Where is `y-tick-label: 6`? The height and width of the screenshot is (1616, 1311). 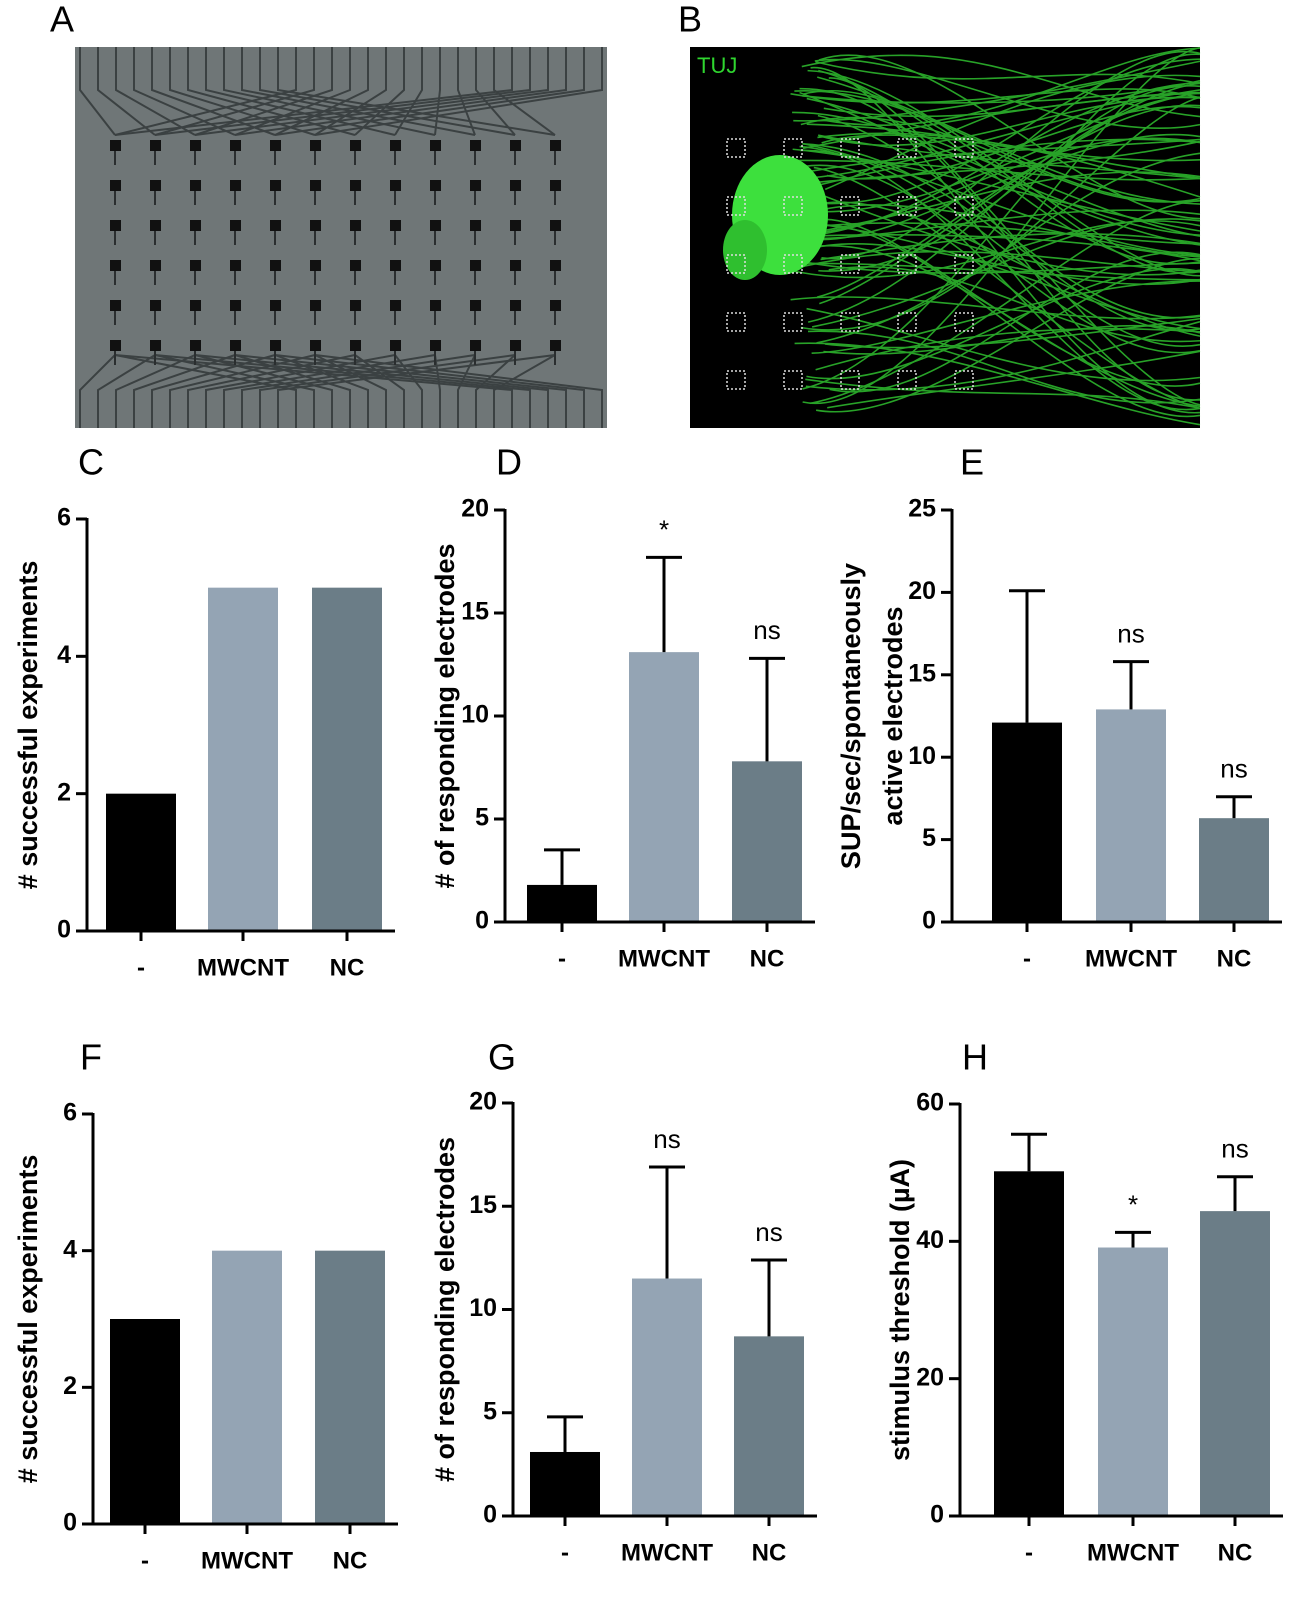
y-tick-label: 6 is located at coordinates (70, 1113).